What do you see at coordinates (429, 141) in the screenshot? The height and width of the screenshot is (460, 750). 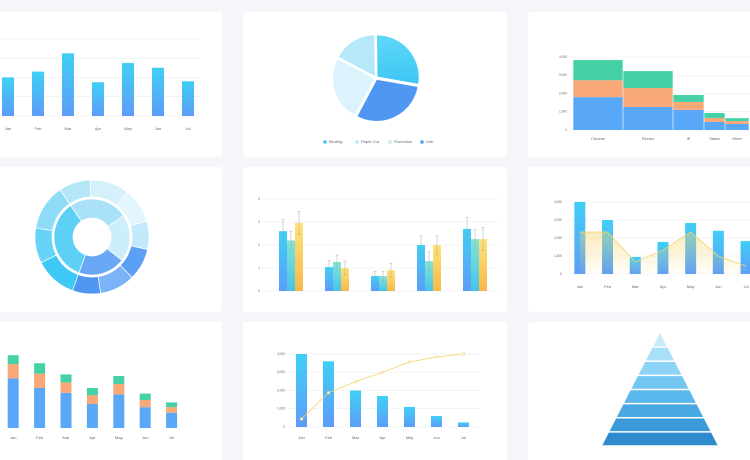 I see `legend-label: Link` at bounding box center [429, 141].